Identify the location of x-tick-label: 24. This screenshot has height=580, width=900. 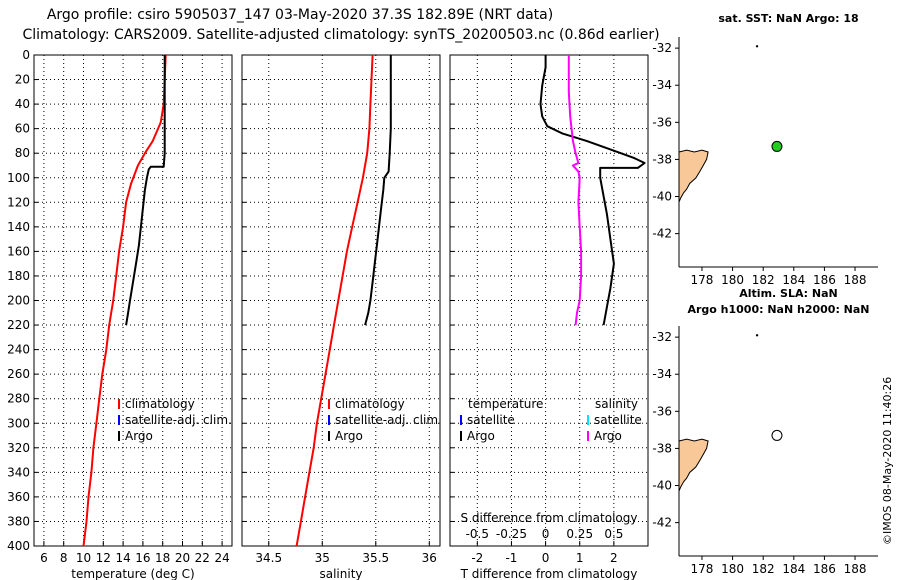
(221, 558).